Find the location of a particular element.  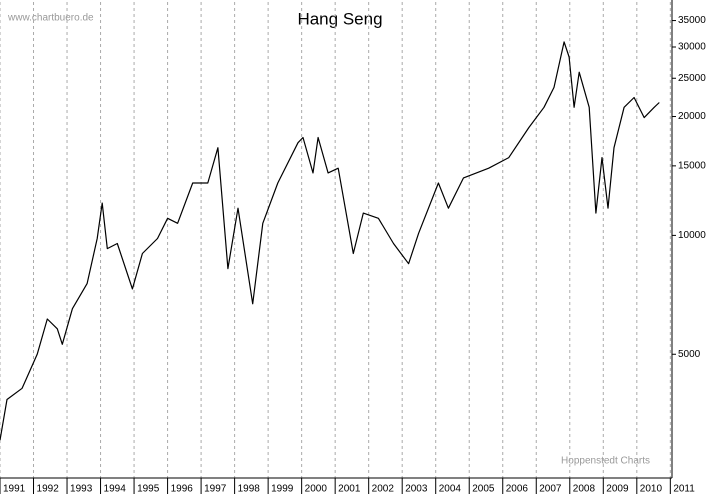

y-tick-label: 10000 is located at coordinates (692, 235).